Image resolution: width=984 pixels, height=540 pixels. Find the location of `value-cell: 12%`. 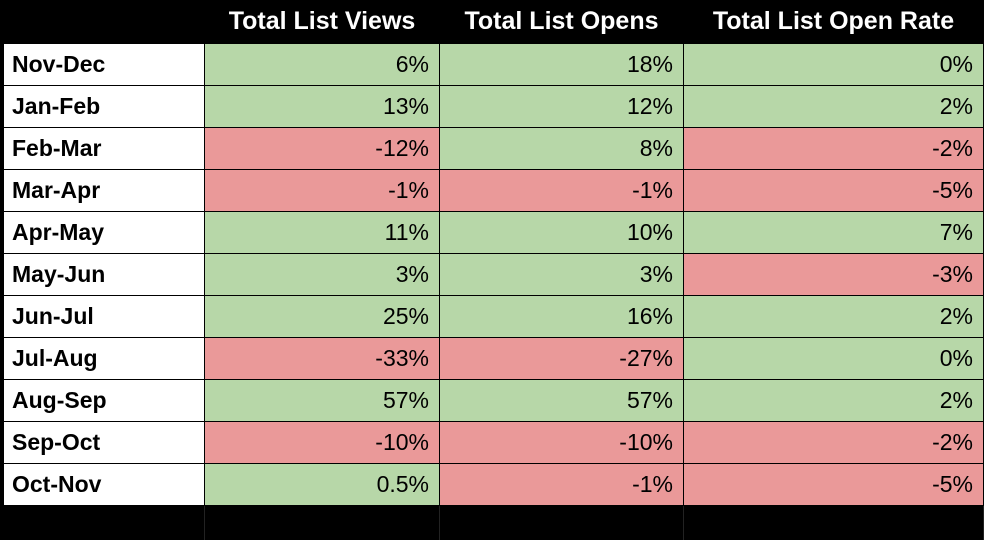

value-cell: 12% is located at coordinates (561, 106).